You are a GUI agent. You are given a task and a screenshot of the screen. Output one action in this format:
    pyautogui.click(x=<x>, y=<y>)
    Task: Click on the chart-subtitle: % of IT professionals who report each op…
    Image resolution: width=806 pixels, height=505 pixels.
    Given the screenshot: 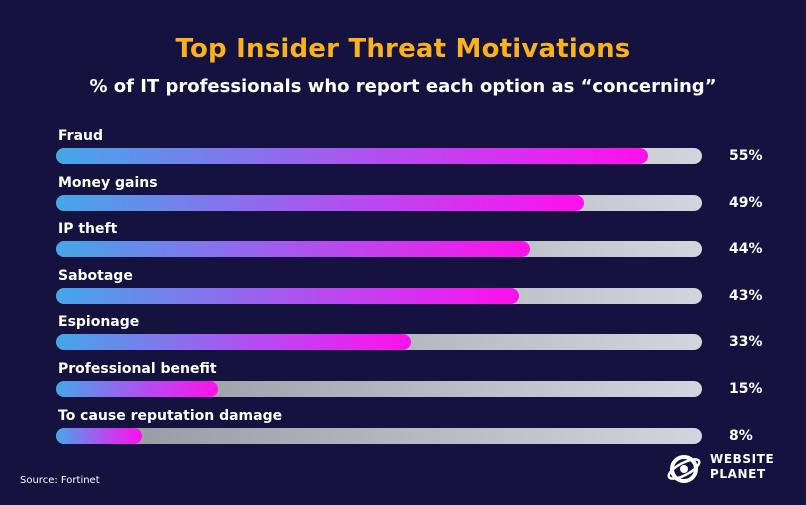 What is the action you would take?
    pyautogui.click(x=403, y=86)
    